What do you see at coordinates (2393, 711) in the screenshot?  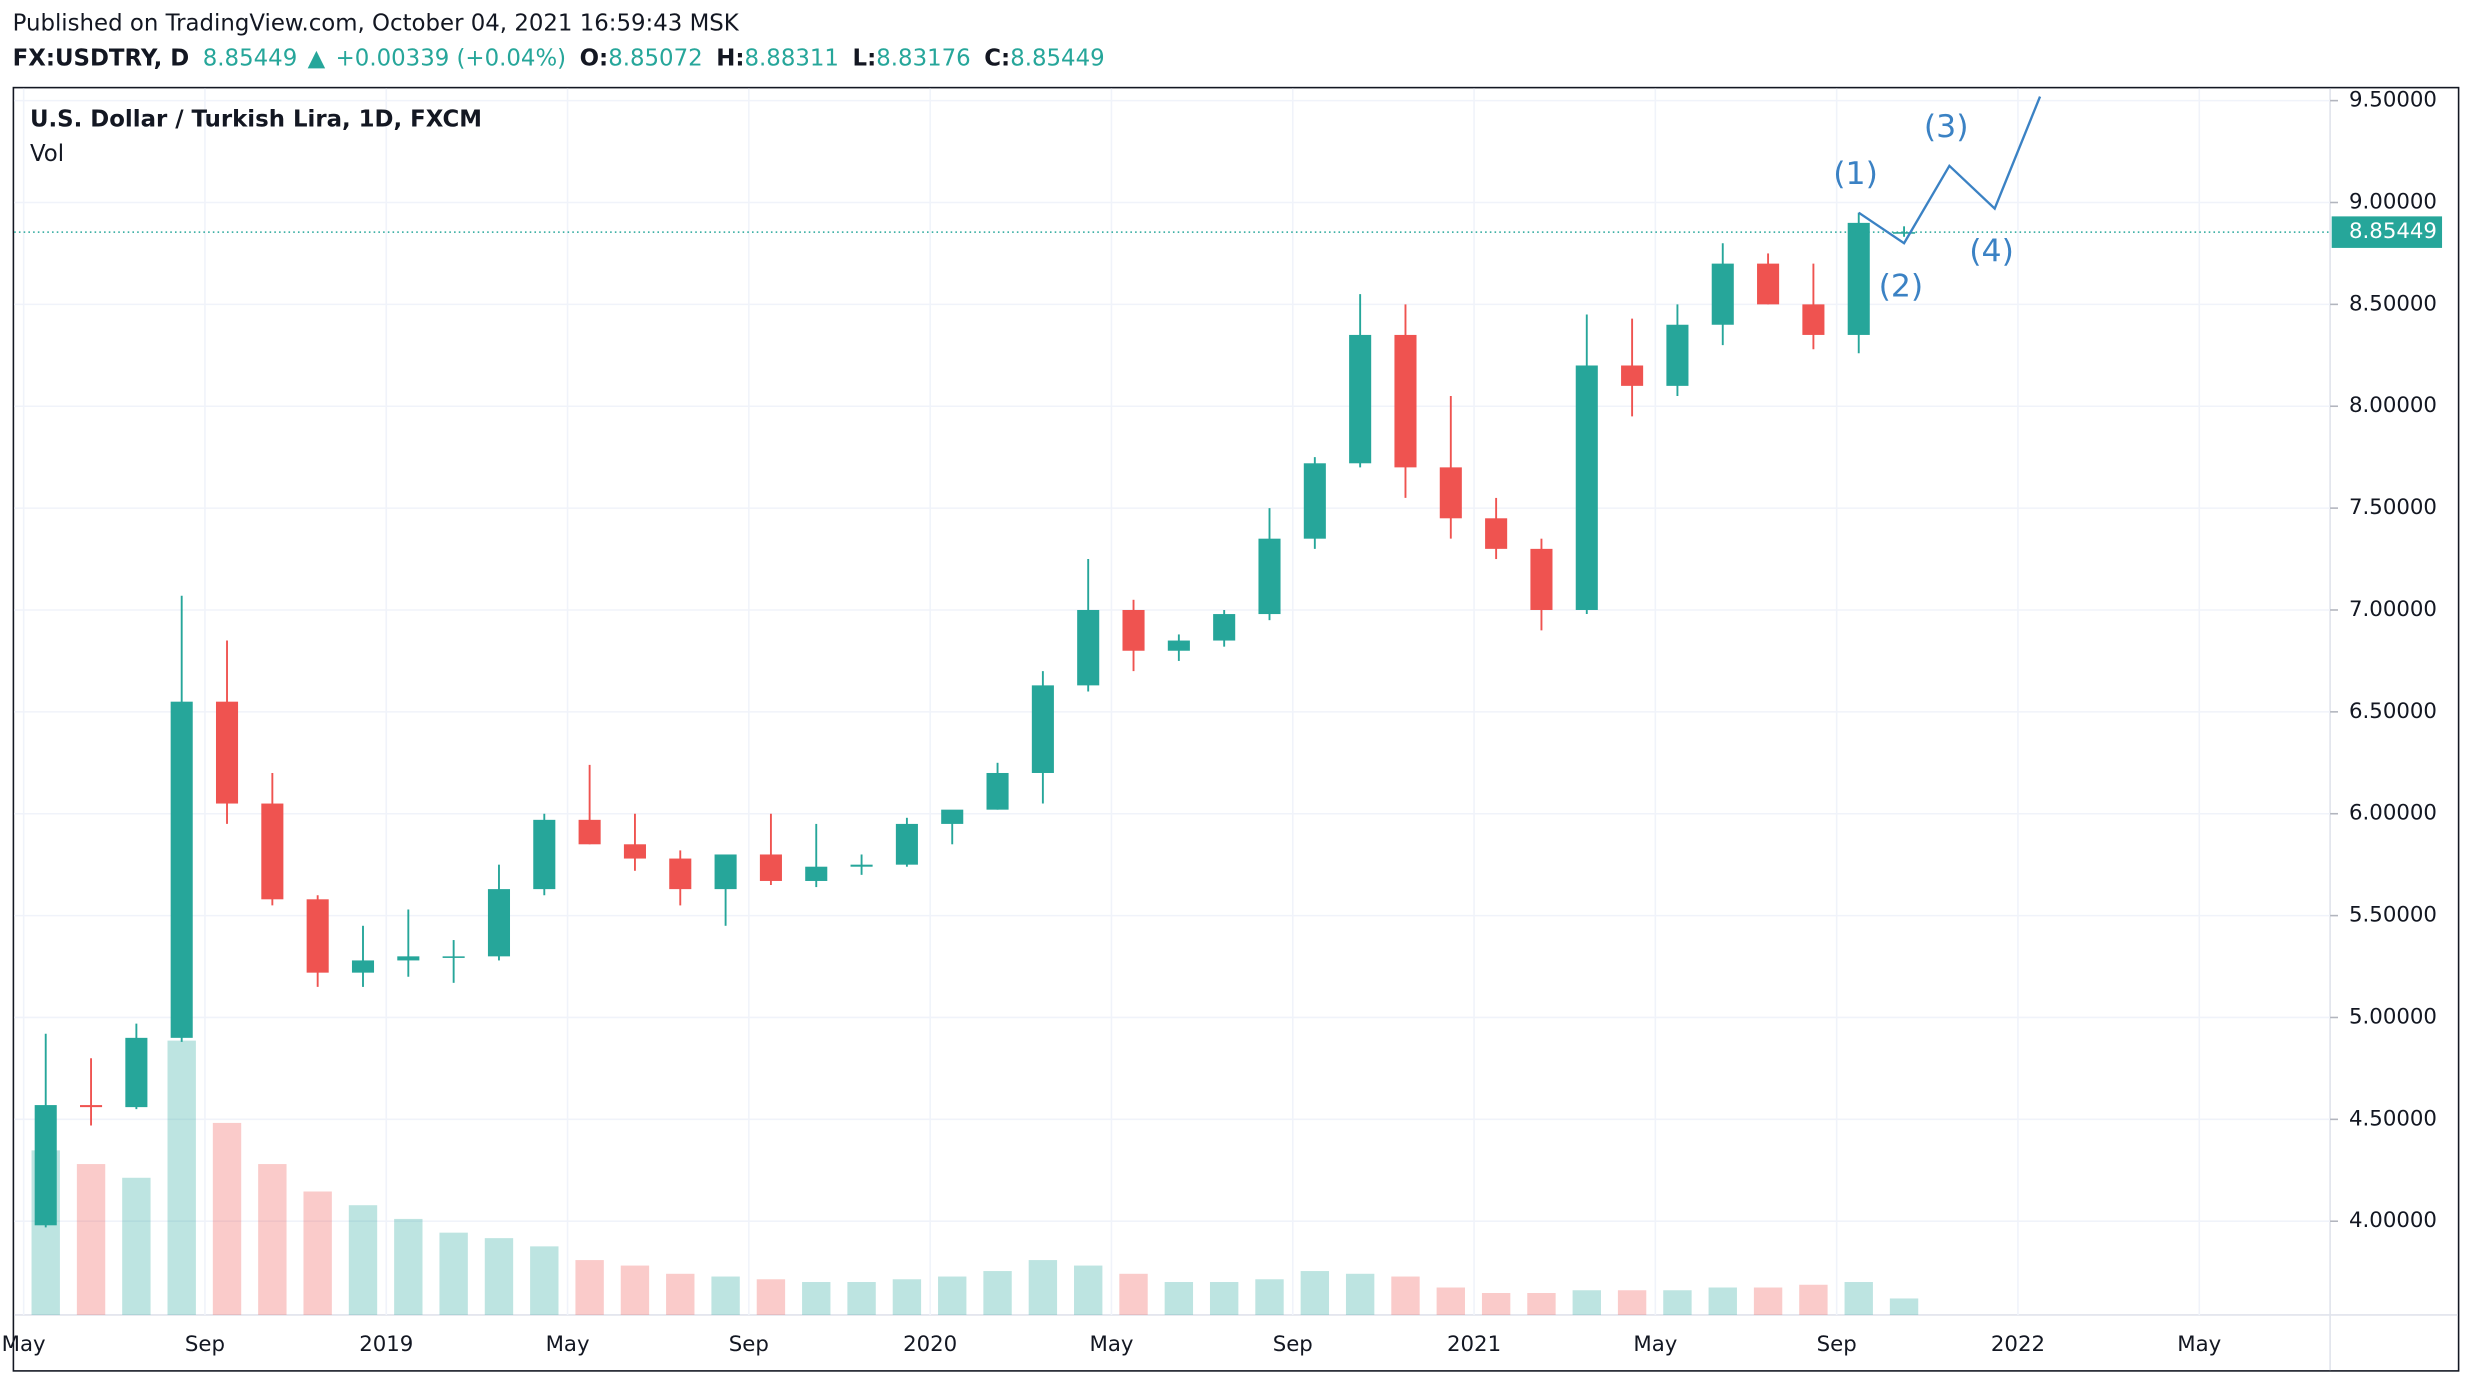 I see `y-tick-label: 6.50000` at bounding box center [2393, 711].